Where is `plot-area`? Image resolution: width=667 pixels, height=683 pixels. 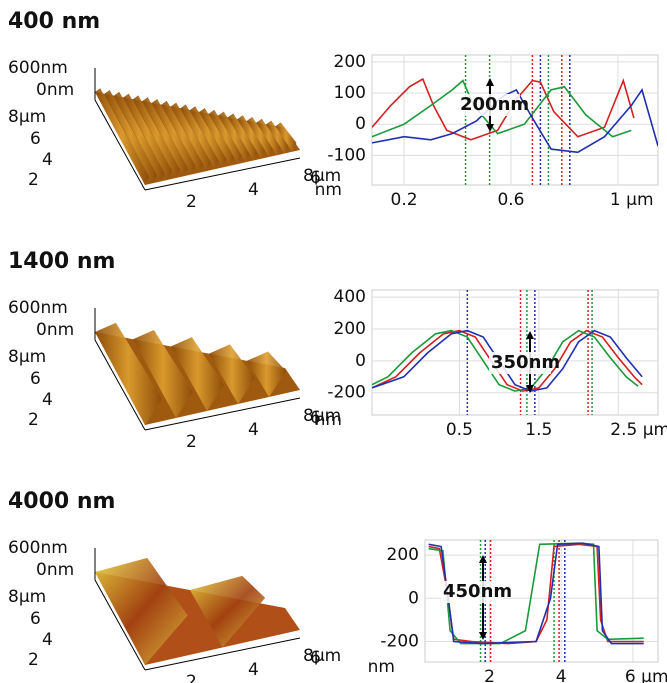 plot-area is located at coordinates (515, 120).